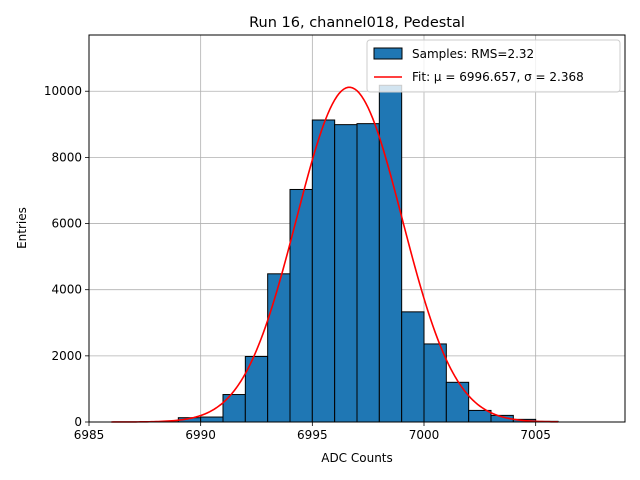 This screenshot has width=640, height=480. Describe the element at coordinates (89, 435) in the screenshot. I see `x-tick-label: 6985` at that location.